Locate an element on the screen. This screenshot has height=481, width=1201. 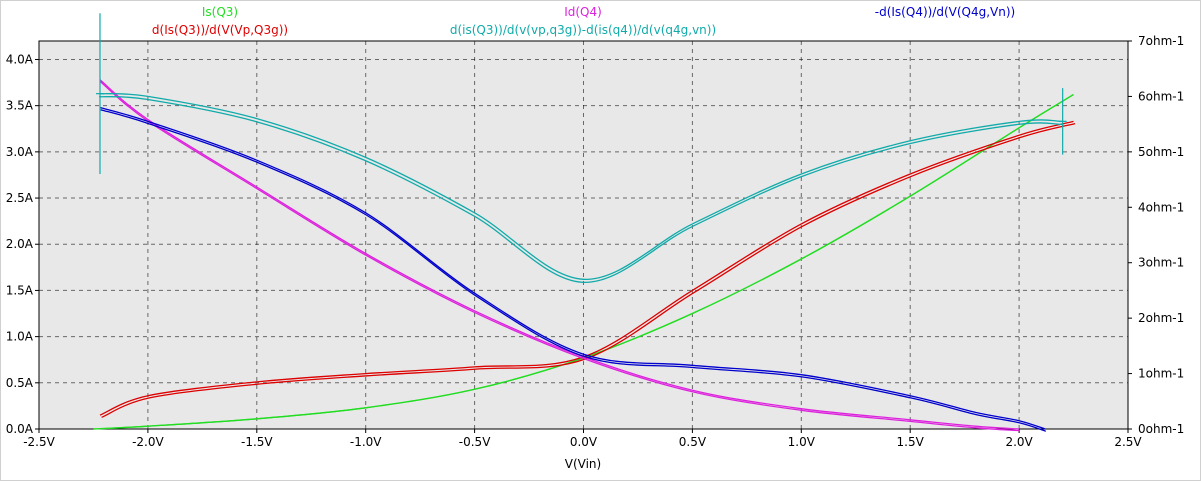
right-tick-label: 4ohm-1 is located at coordinates (1161, 207).